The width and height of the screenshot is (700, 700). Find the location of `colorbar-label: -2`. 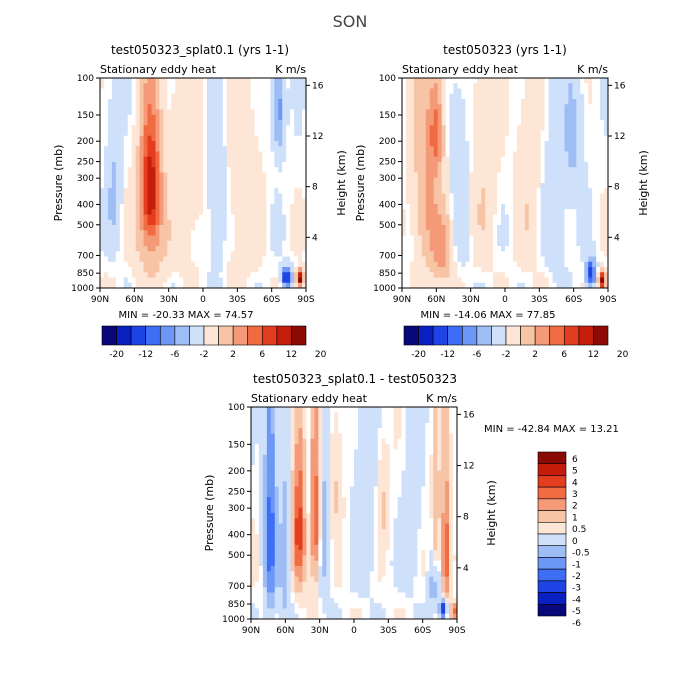

colorbar-label: -2 is located at coordinates (204, 355).